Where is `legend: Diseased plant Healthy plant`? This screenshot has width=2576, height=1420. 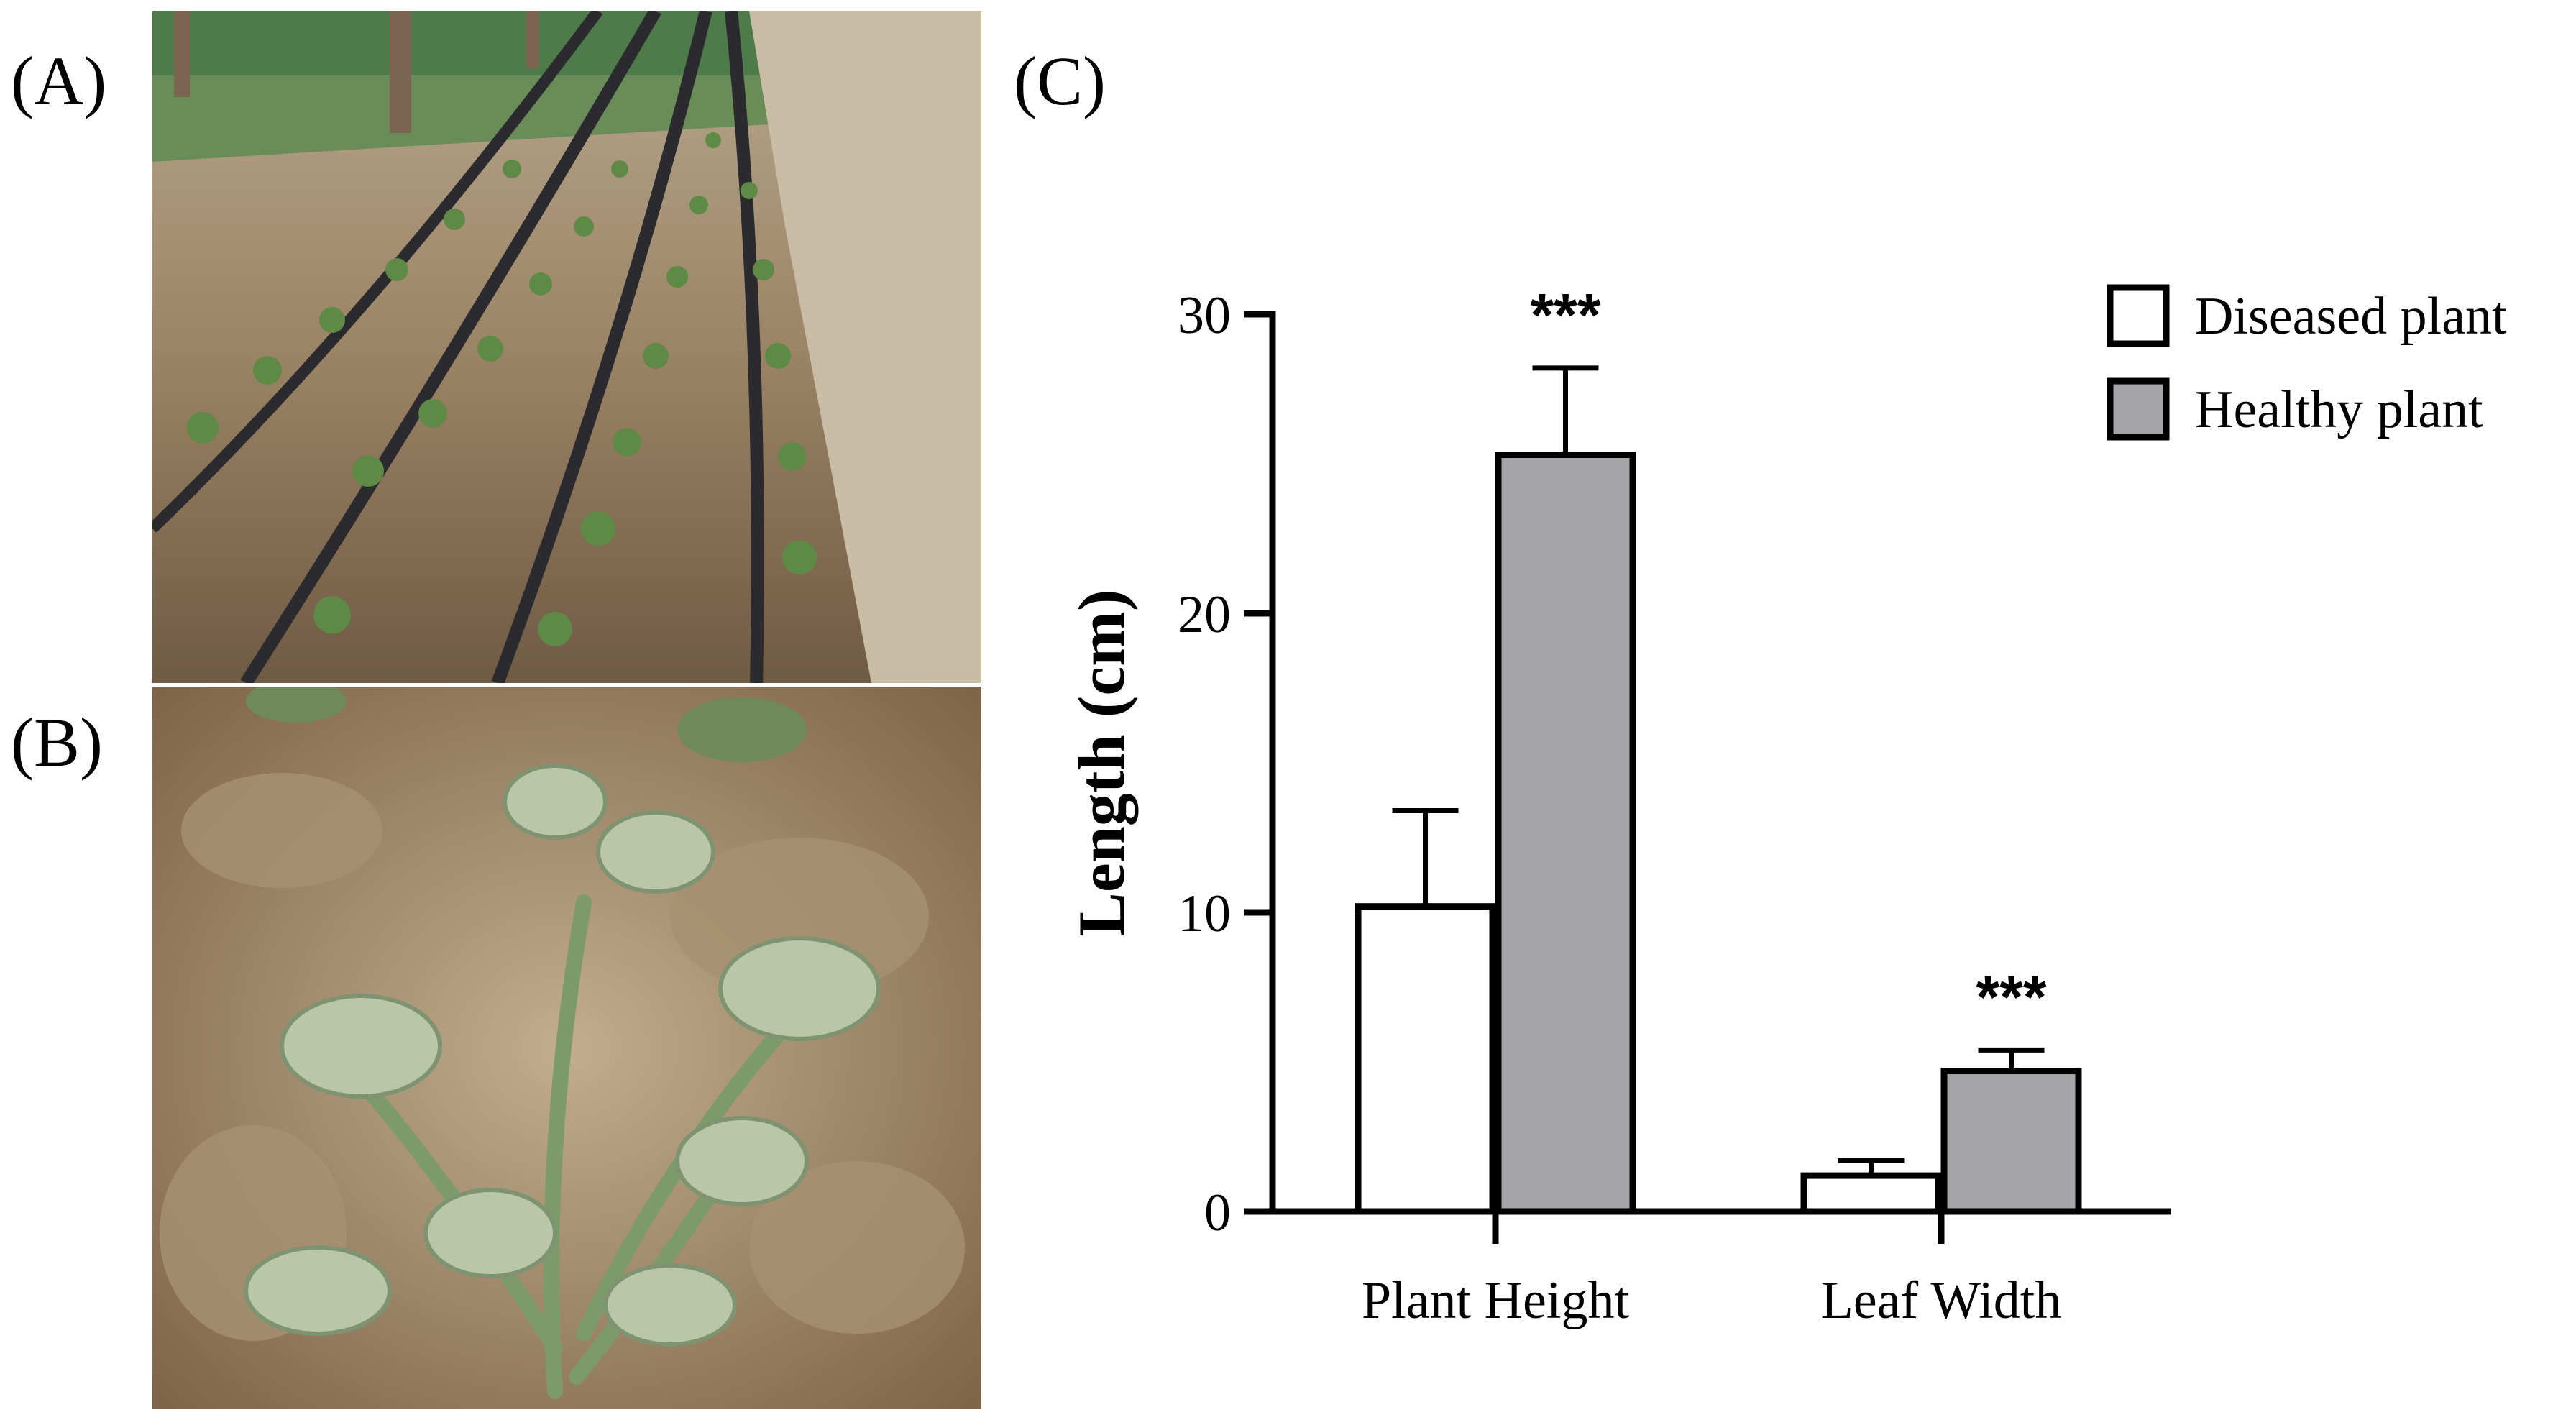
legend: Diseased plant Healthy plant is located at coordinates (2307, 362).